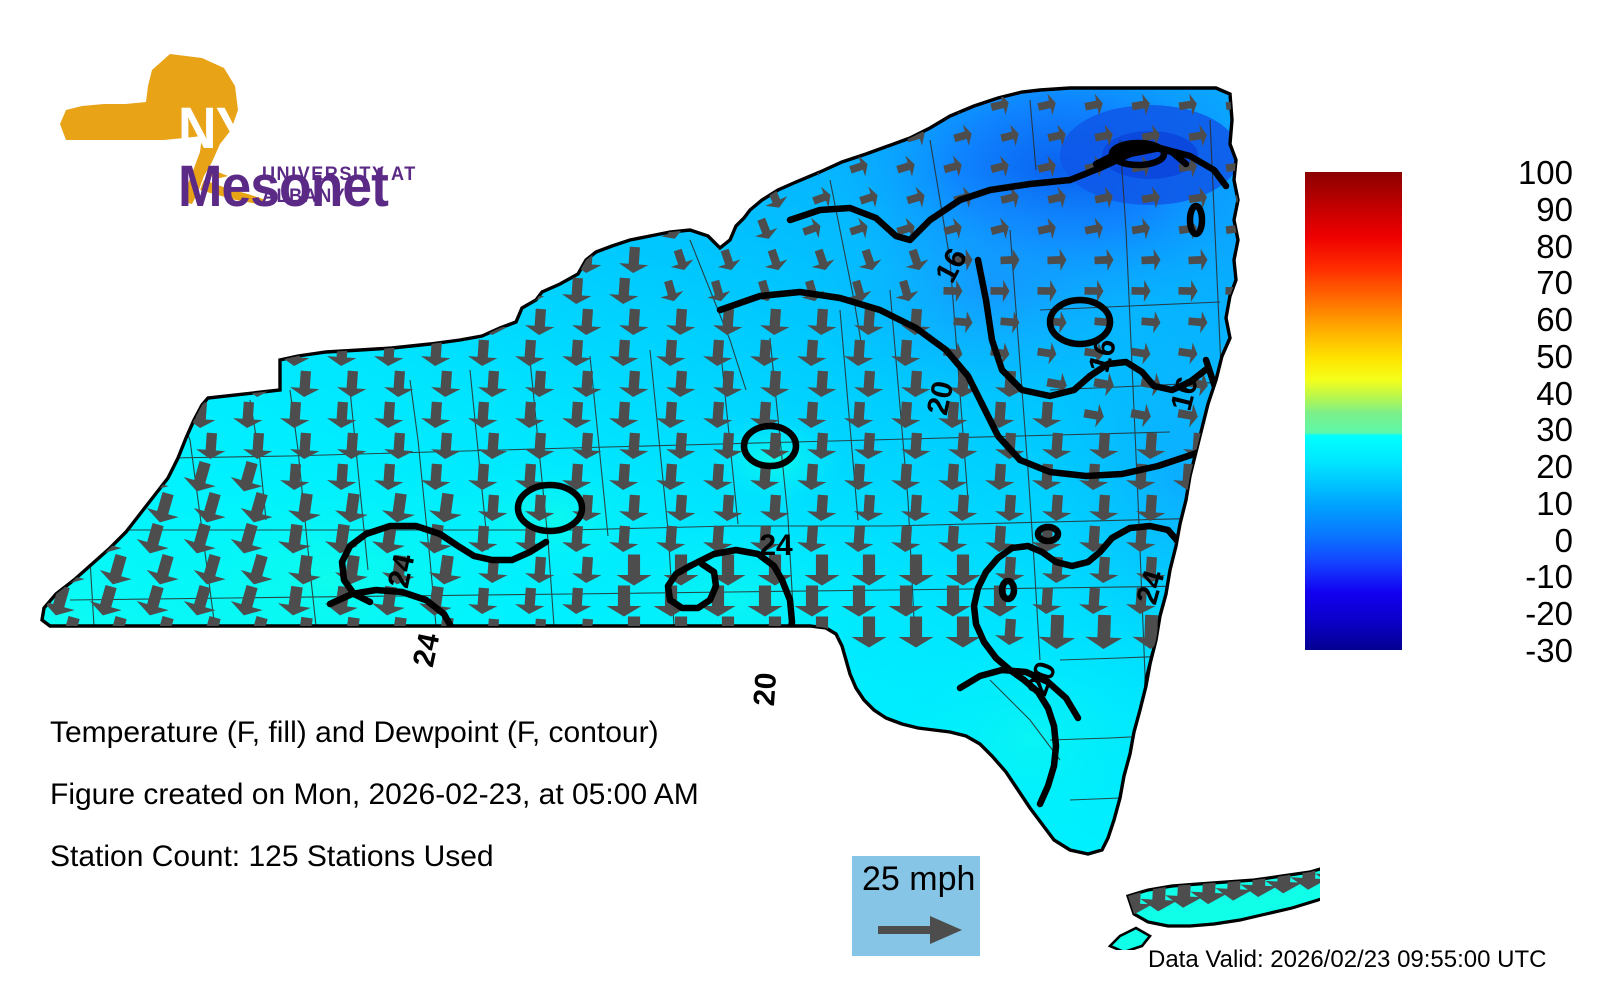 Image resolution: width=1600 pixels, height=1000 pixels. What do you see at coordinates (1549, 577) in the screenshot?
I see `colorbar-tick-minus10: -10` at bounding box center [1549, 577].